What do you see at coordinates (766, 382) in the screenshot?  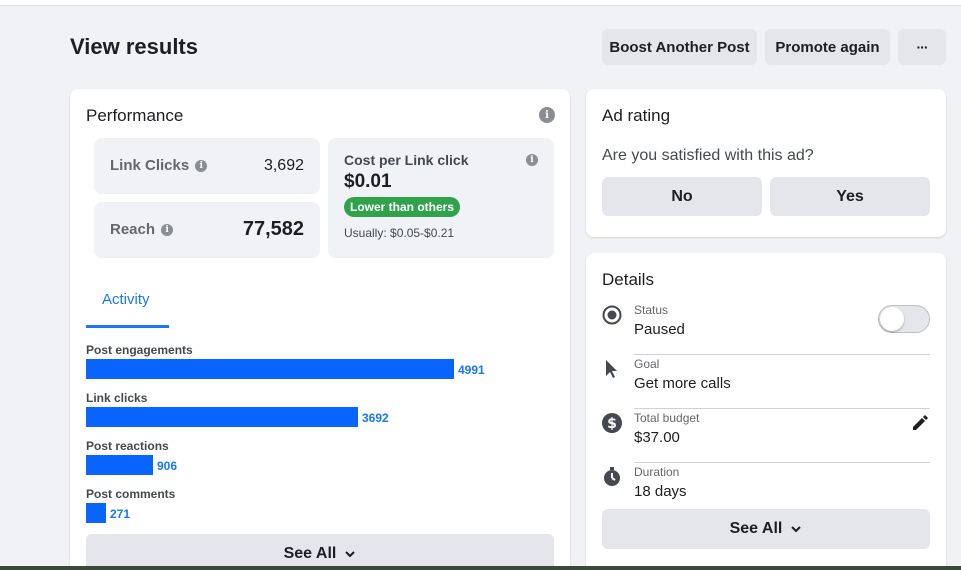 I see `goal-row: Goal Get more calls` at bounding box center [766, 382].